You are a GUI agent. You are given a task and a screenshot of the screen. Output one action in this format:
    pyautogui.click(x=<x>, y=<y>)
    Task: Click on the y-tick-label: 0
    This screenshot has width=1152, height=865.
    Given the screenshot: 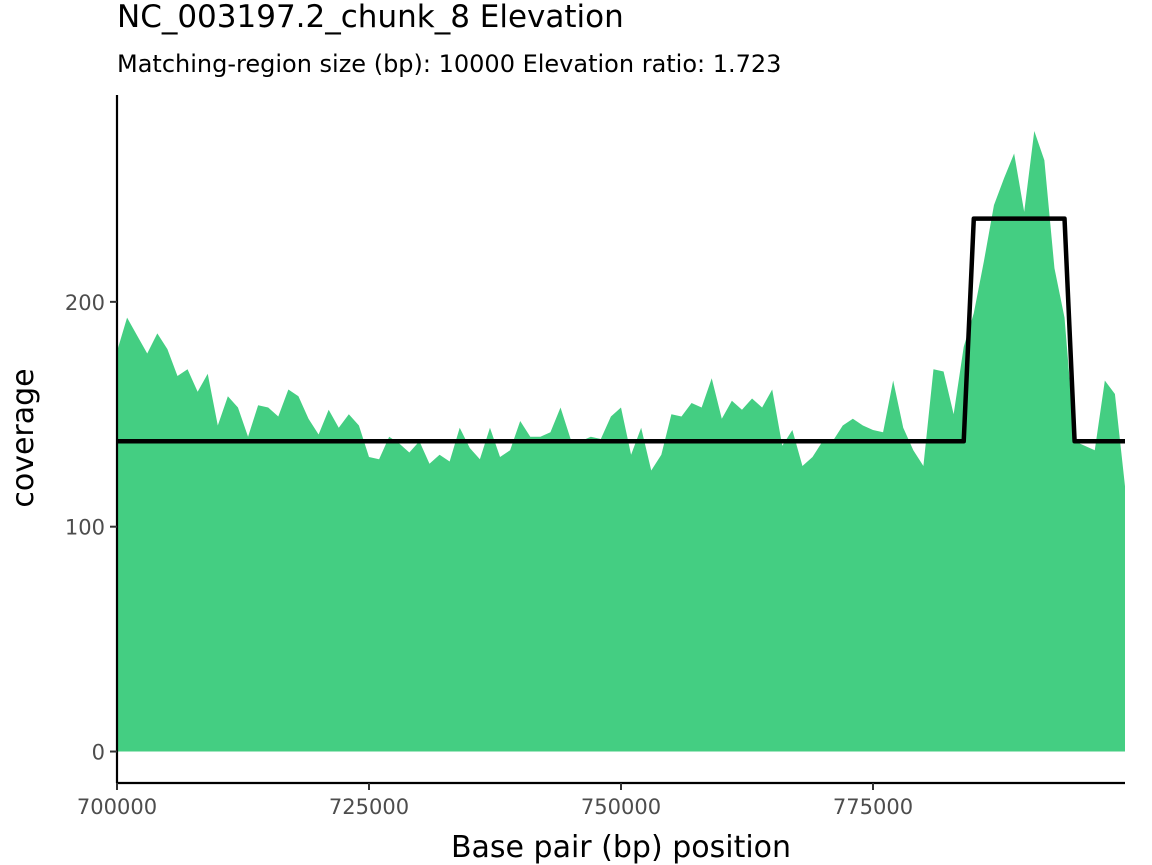 What is the action you would take?
    pyautogui.click(x=98, y=753)
    